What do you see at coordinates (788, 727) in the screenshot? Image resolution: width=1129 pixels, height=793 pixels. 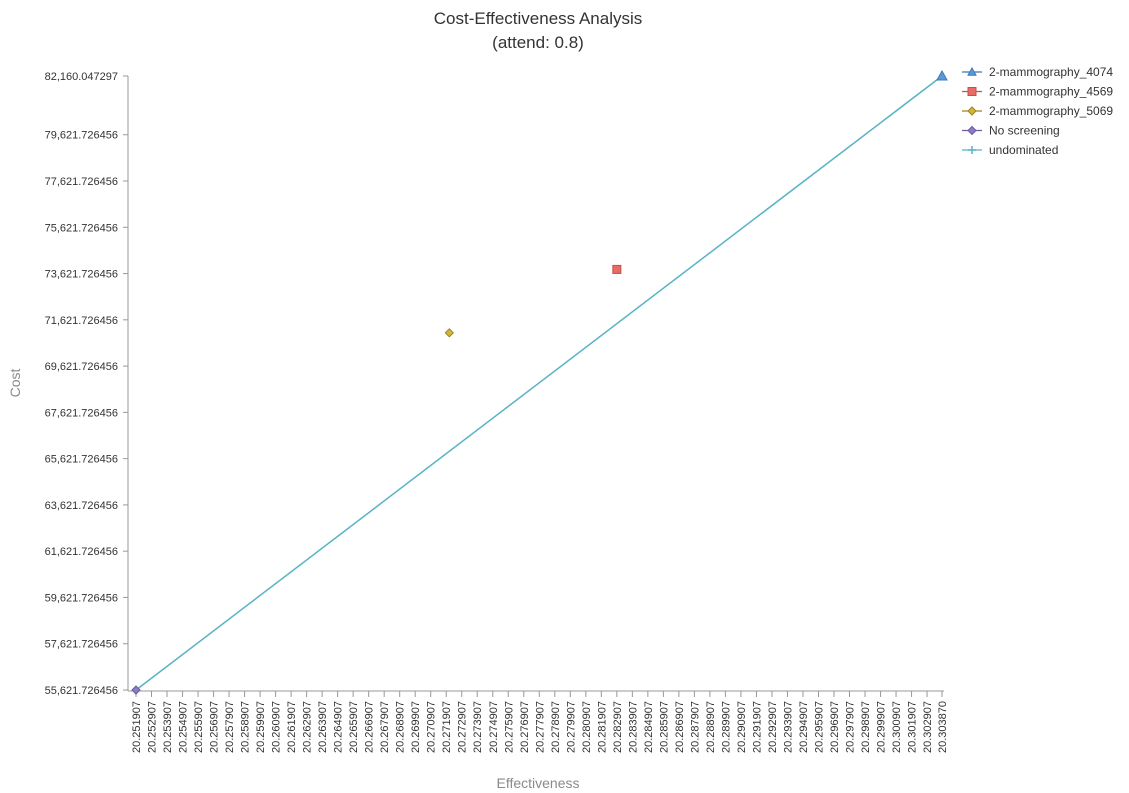 I see `x-tick-label: 20.293907` at bounding box center [788, 727].